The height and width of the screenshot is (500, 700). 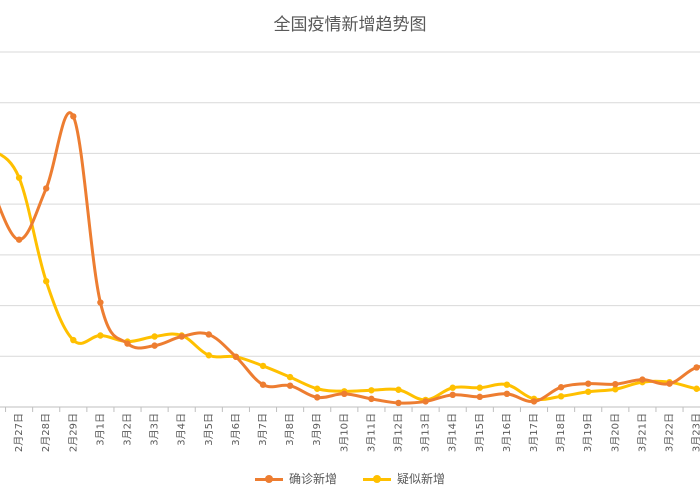 I want to click on x-tick-label: 3月11日, so click(x=371, y=432).